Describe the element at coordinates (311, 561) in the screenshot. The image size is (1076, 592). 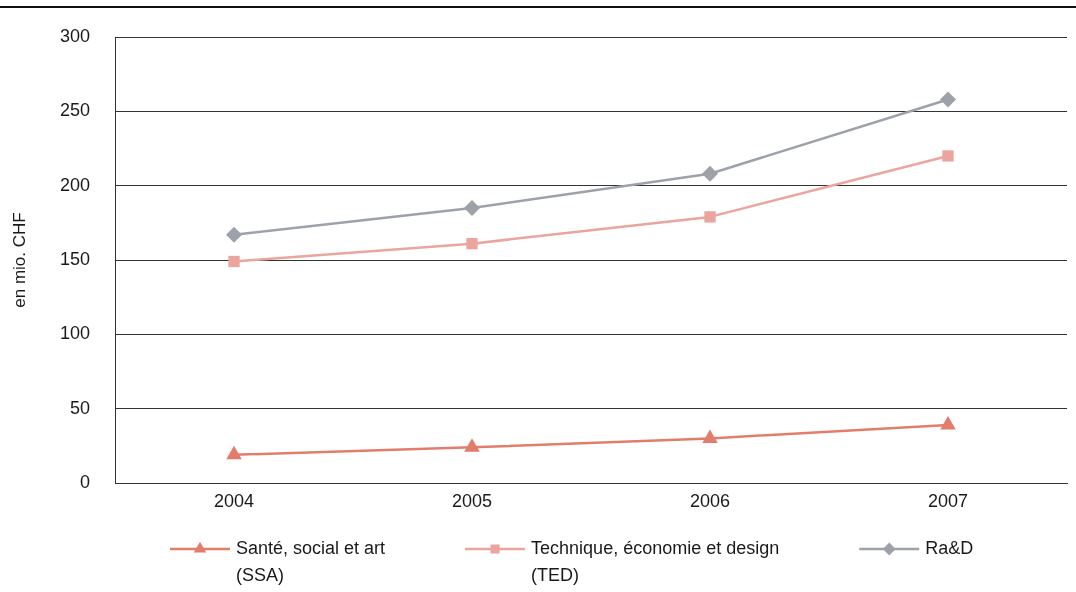
I see `legend-label: Santé, social et art (SSA)` at that location.